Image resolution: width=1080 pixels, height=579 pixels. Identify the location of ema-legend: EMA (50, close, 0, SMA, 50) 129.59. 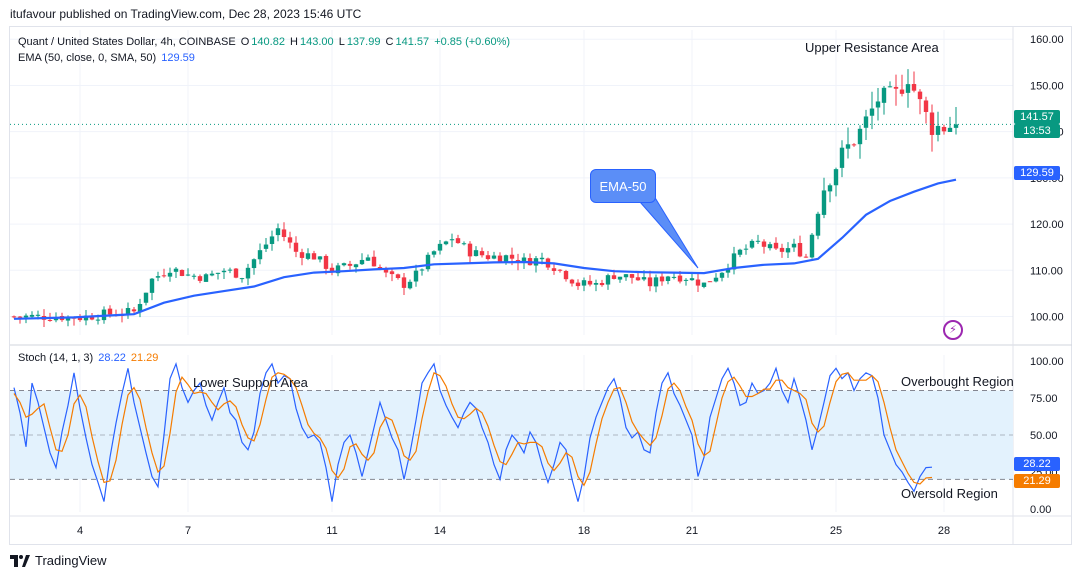
(107, 58).